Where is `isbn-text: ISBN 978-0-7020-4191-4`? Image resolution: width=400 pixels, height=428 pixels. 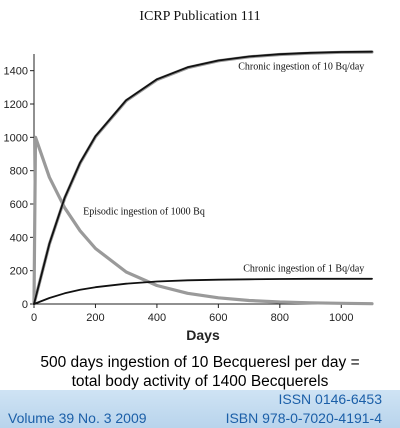
isbn-text: ISBN 978-0-7020-4191-4 is located at coordinates (303, 418).